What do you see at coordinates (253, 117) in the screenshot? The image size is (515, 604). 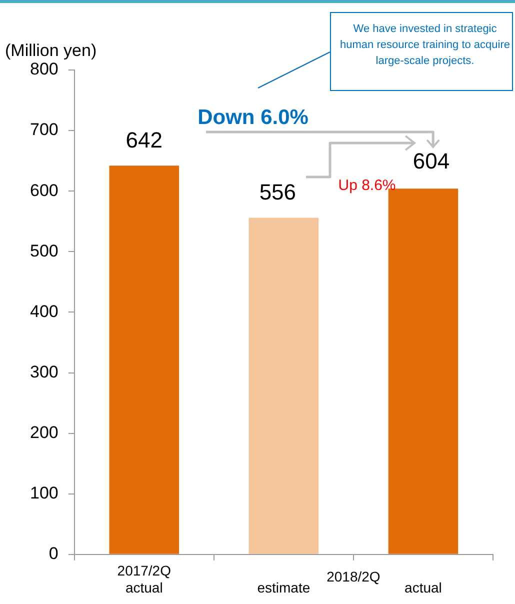 I see `annotation: Down 6.0%` at bounding box center [253, 117].